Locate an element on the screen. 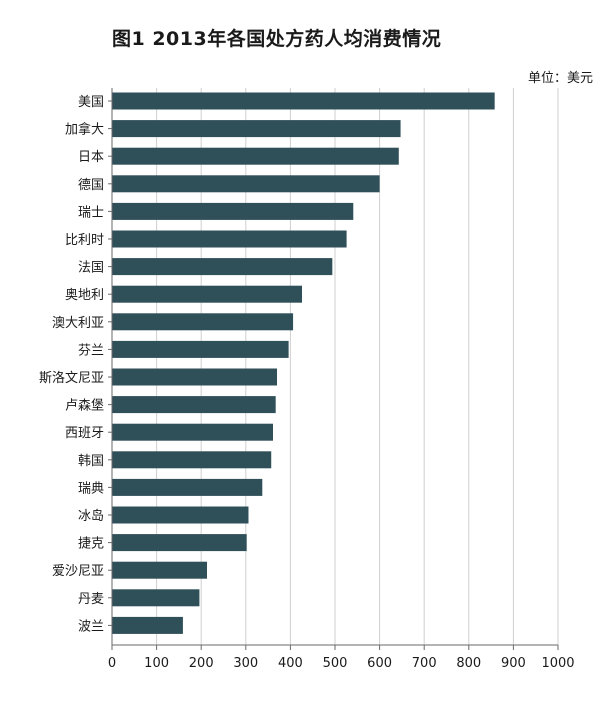 This screenshot has height=706, width=615. x-tick-label: 900 is located at coordinates (513, 663).